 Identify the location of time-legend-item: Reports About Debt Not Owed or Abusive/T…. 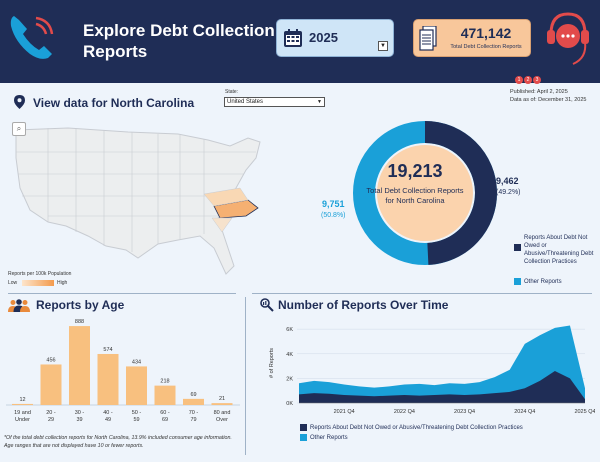
(411, 428).